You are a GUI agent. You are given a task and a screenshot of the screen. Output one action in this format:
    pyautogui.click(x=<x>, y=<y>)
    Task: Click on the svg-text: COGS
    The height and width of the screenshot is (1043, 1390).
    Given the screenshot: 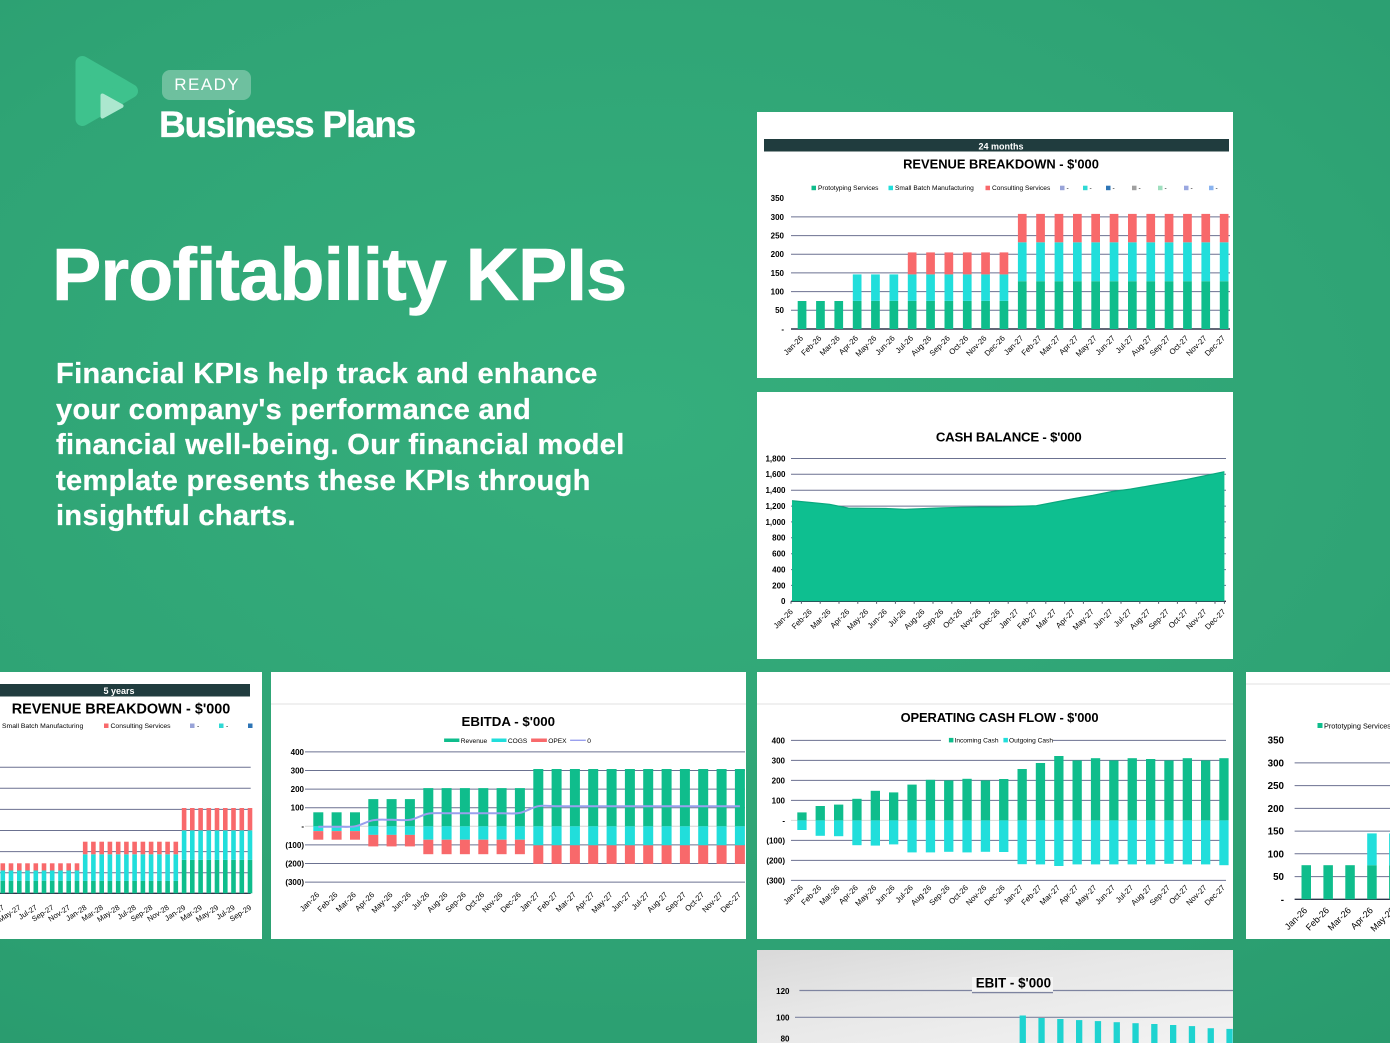 What is the action you would take?
    pyautogui.click(x=518, y=741)
    